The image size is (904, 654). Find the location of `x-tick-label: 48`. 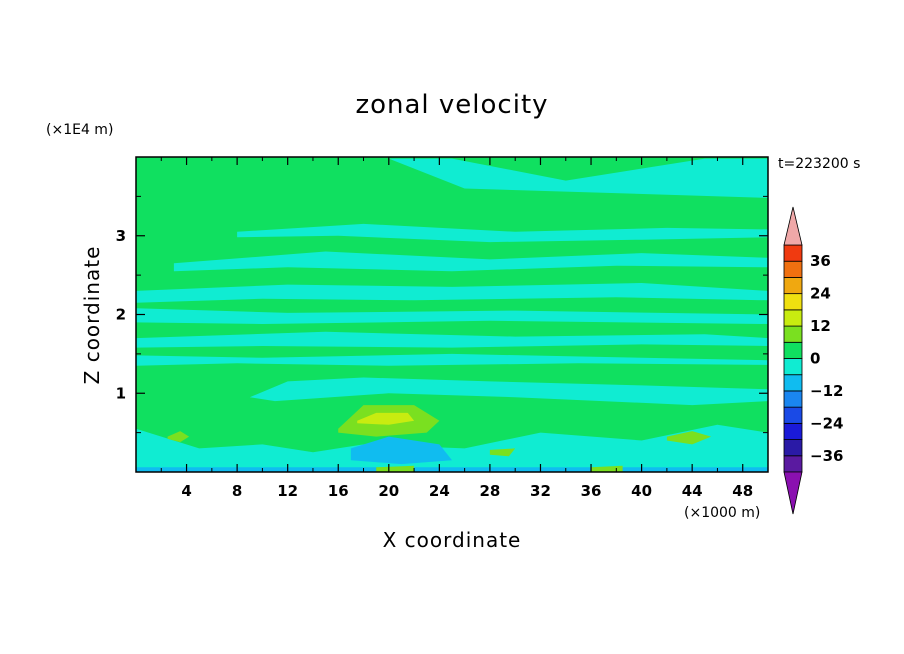

x-tick-label: 48 is located at coordinates (742, 491).